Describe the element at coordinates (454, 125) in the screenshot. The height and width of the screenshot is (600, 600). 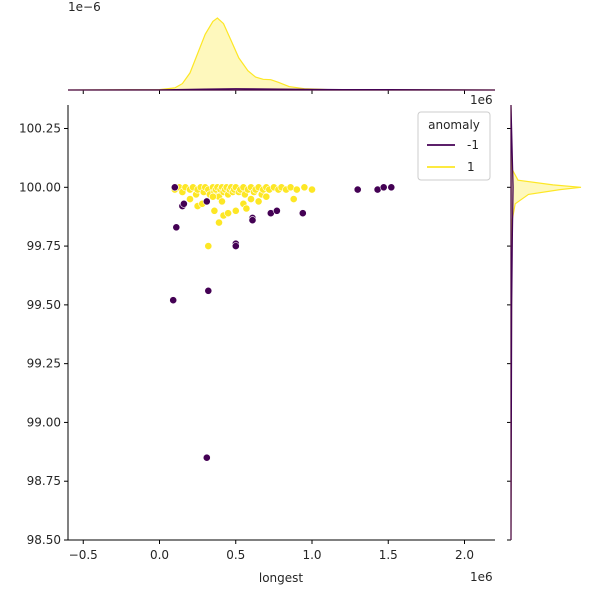
I see `legend-title: anomaly` at that location.